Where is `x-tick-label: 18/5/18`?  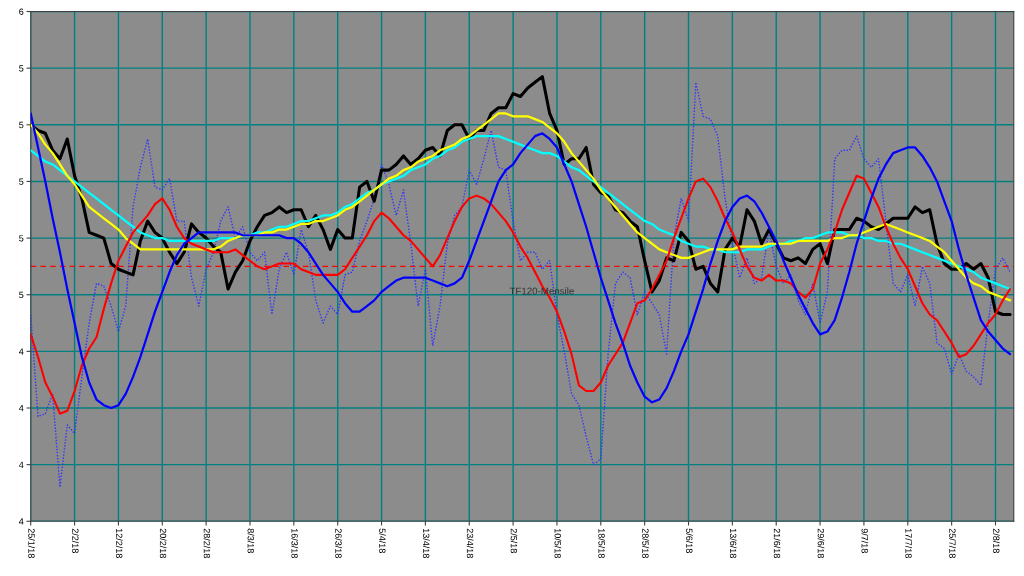
x-tick-label: 18/5/18 is located at coordinates (602, 543).